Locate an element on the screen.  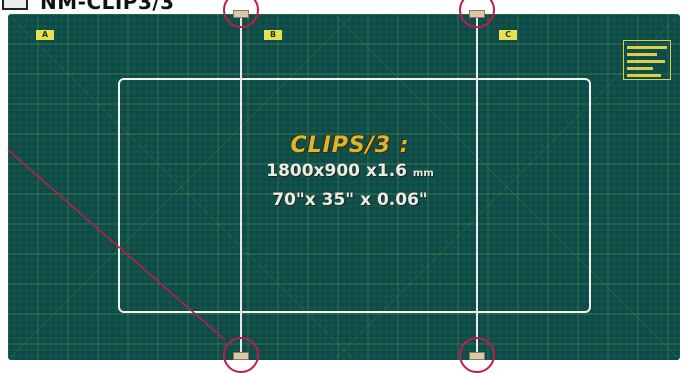
spec-title: CLIPS/3 : is located at coordinates (350, 145).